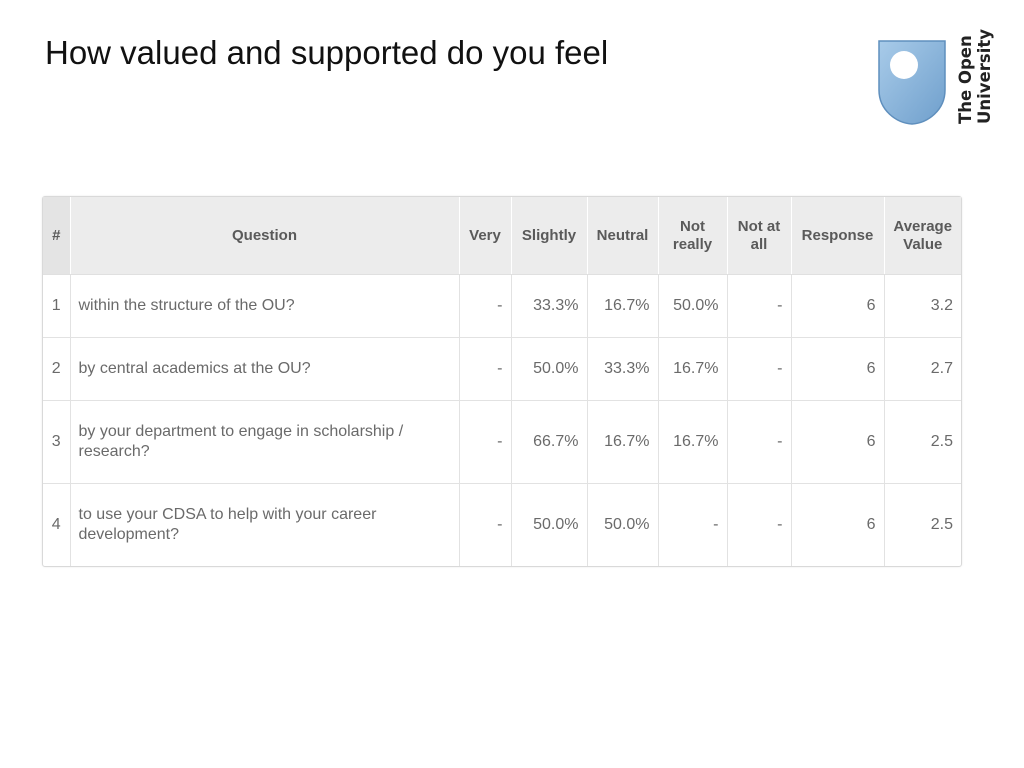 This screenshot has height=768, width=1024. Describe the element at coordinates (692, 226) in the screenshot. I see `header-not-really-line1: Not` at that location.